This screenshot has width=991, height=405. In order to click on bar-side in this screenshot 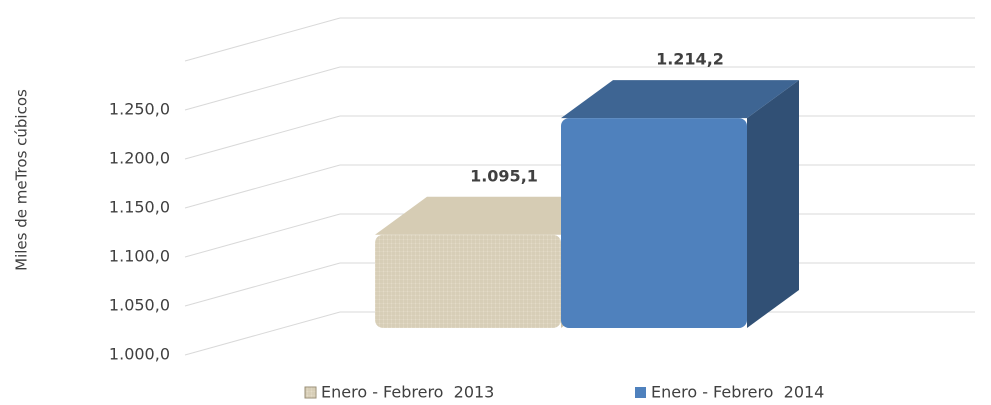, I will do `click(773, 204)`.